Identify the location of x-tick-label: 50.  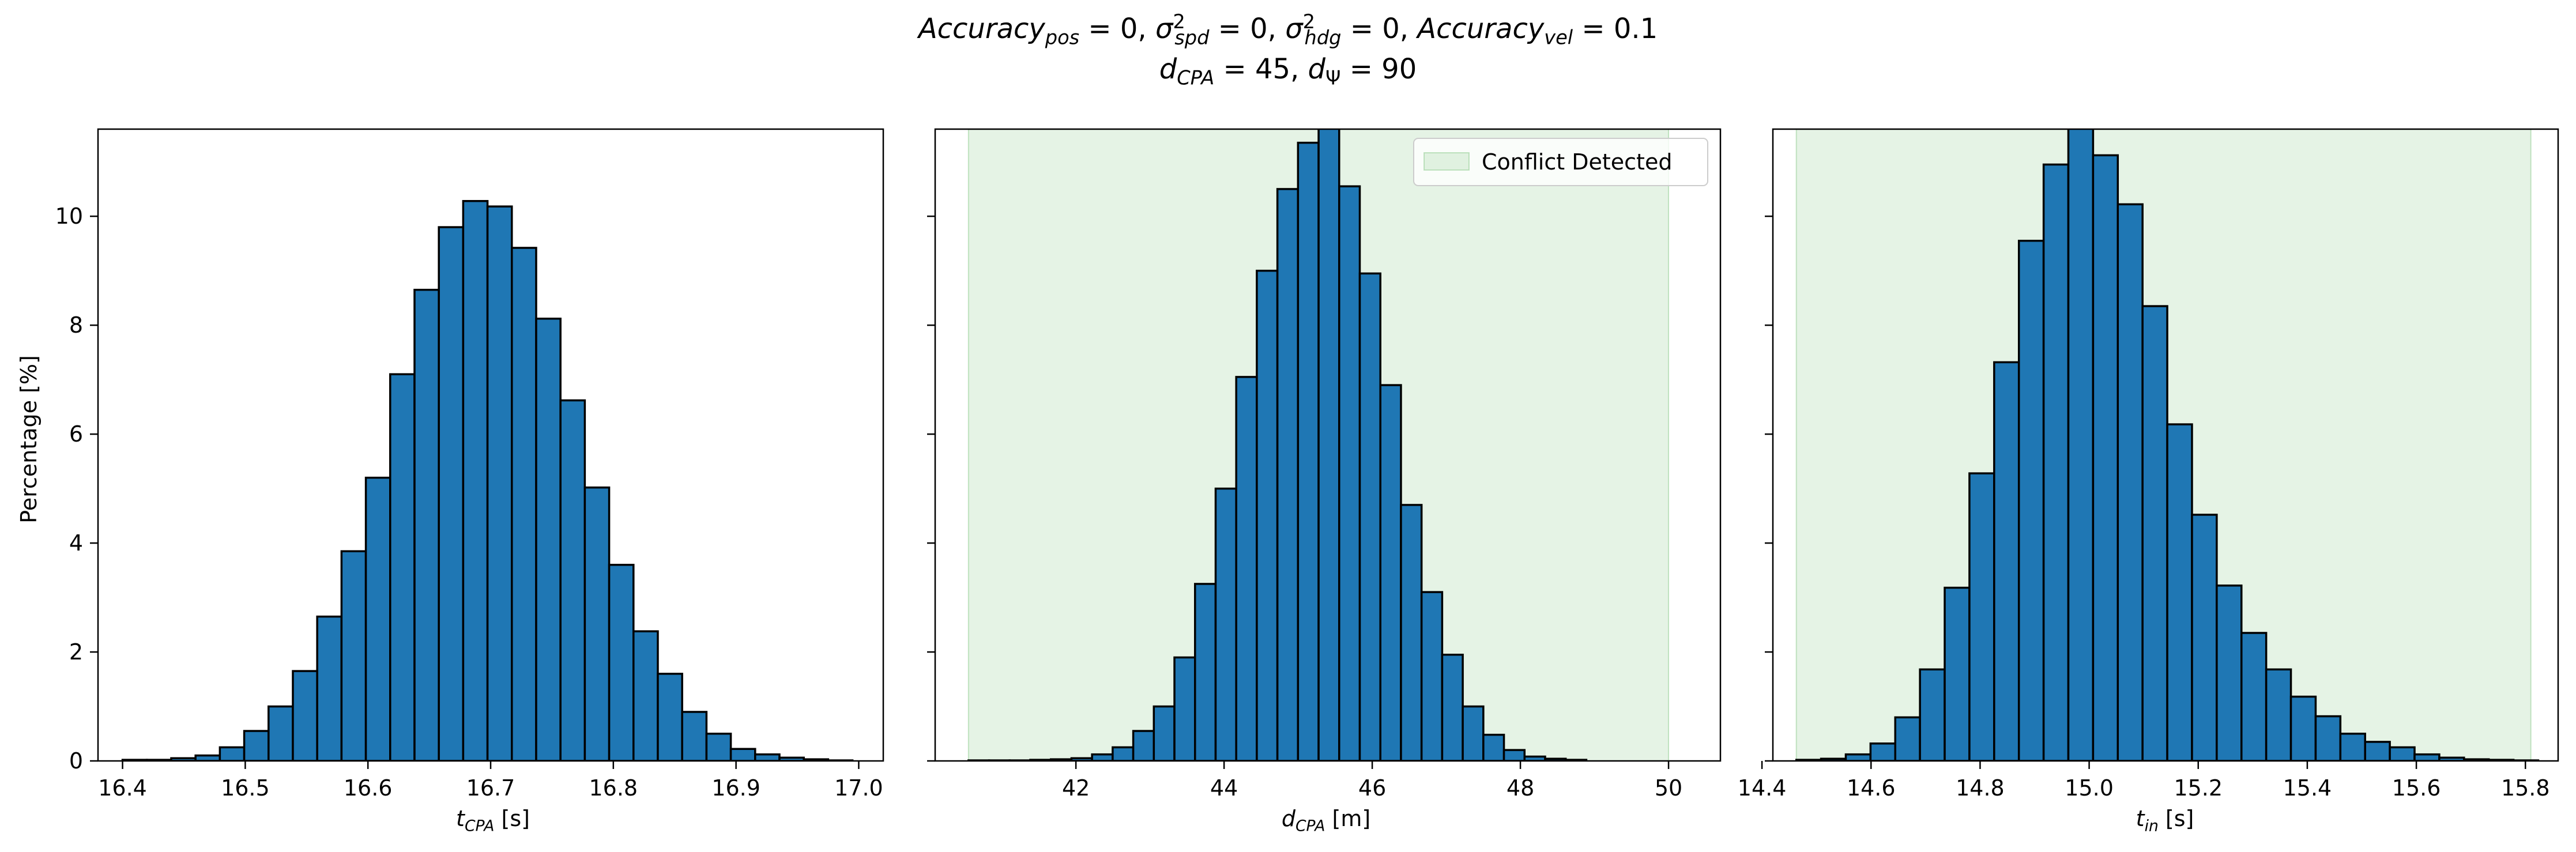
(1668, 788).